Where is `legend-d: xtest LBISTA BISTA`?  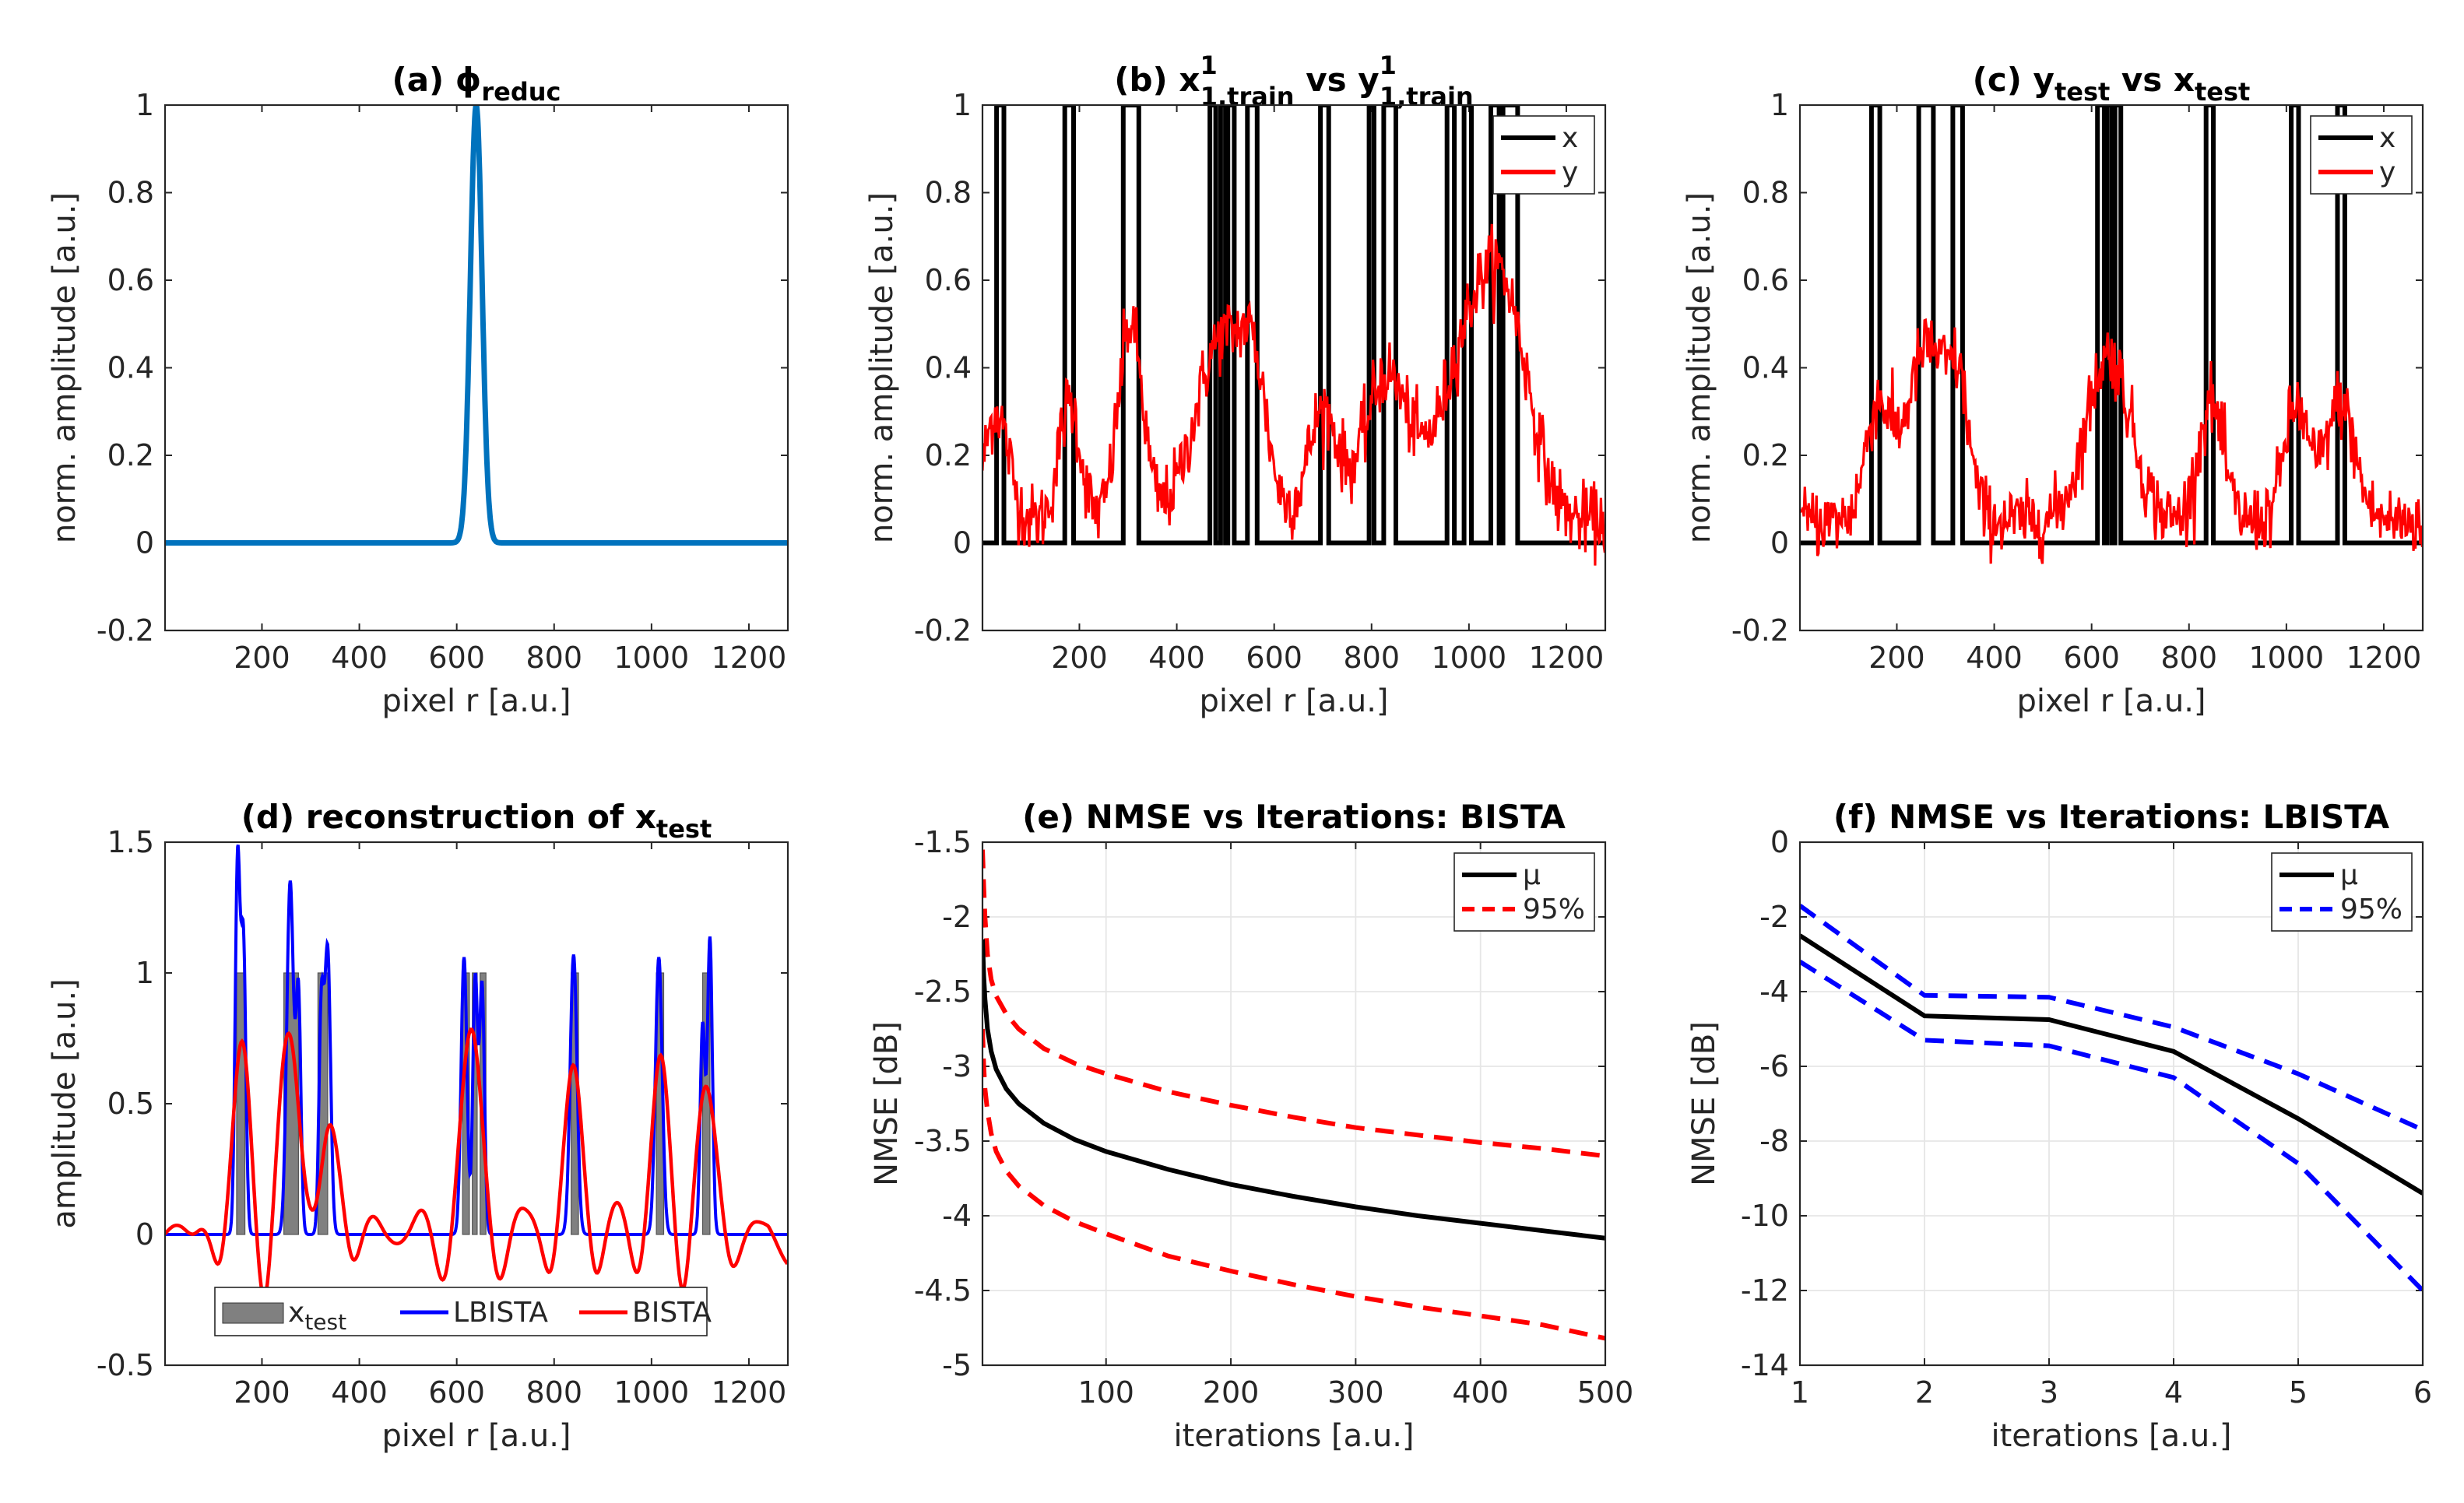 legend-d: xtest LBISTA BISTA is located at coordinates (463, 1311).